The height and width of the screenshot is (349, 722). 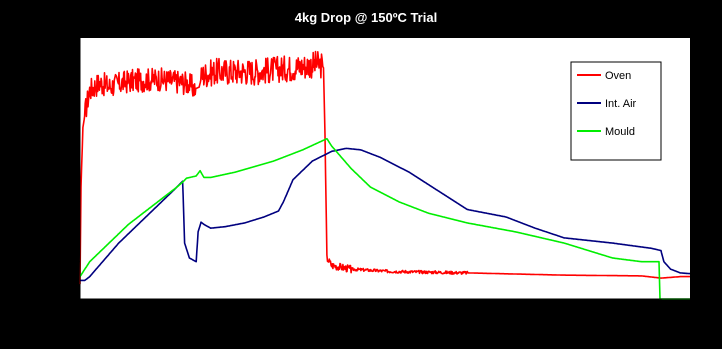 I want to click on x-axis-label: Time (min), so click(x=385, y=336).